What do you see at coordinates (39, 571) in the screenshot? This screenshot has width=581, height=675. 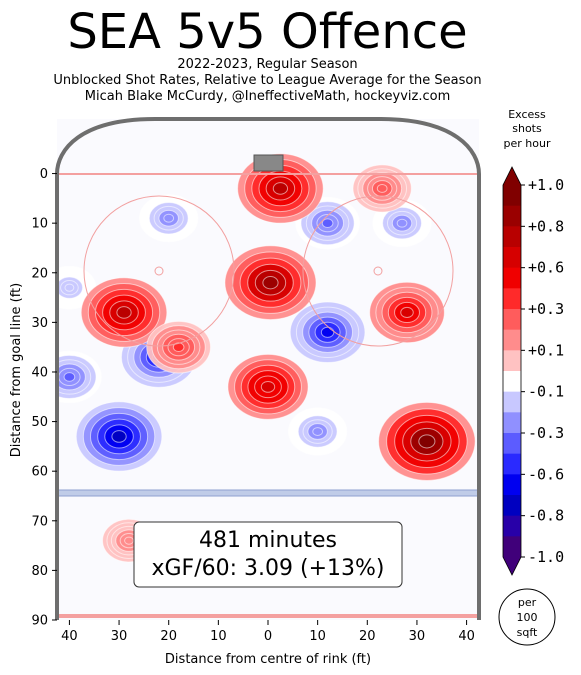 I see `y-tick-label: 80` at bounding box center [39, 571].